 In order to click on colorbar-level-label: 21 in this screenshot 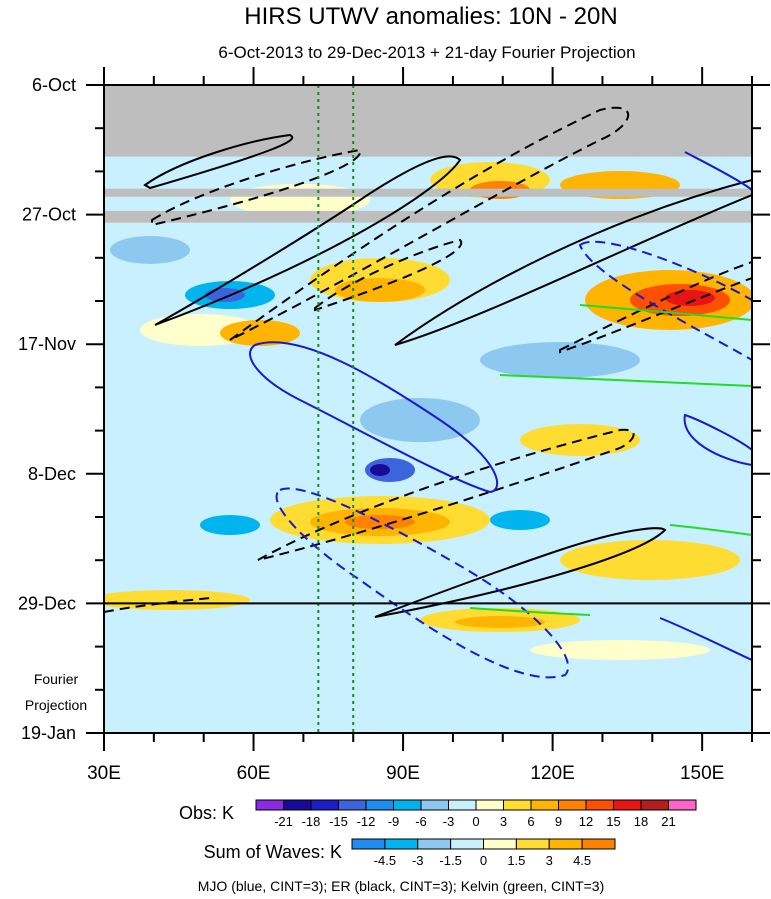, I will do `click(668, 821)`.